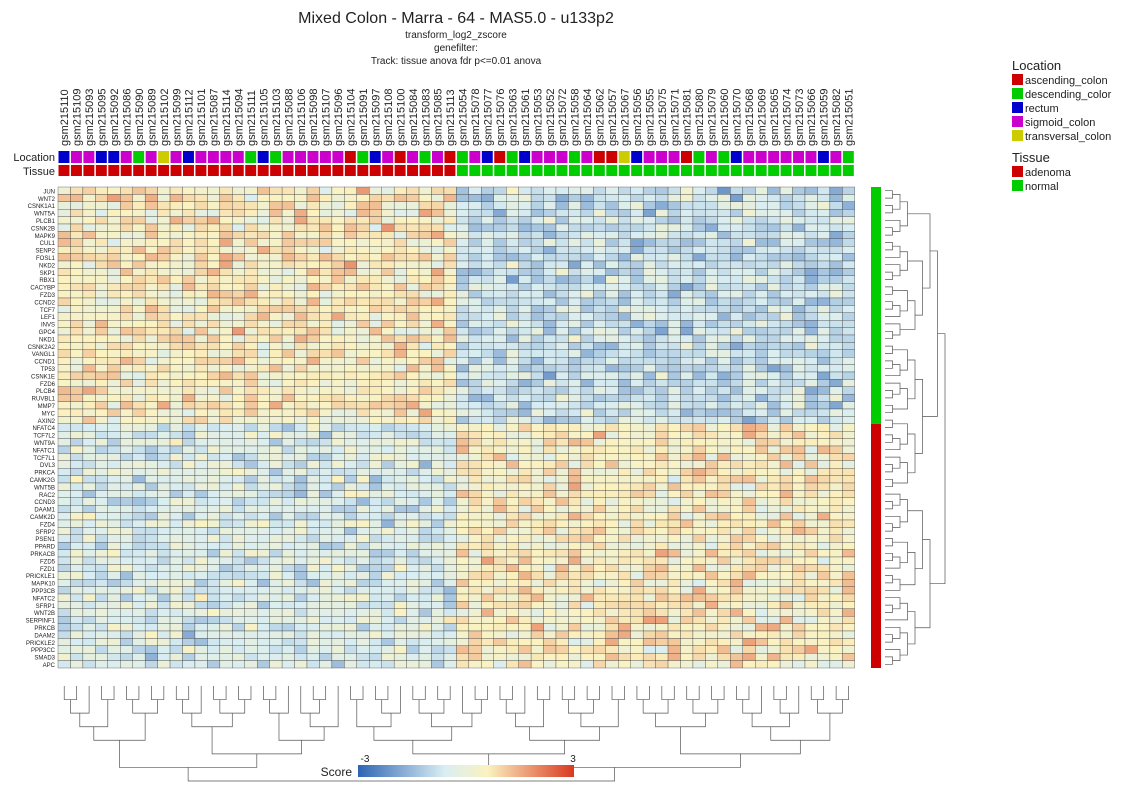  What do you see at coordinates (44, 629) in the screenshot?
I see `gene-label: PRKCB` at bounding box center [44, 629].